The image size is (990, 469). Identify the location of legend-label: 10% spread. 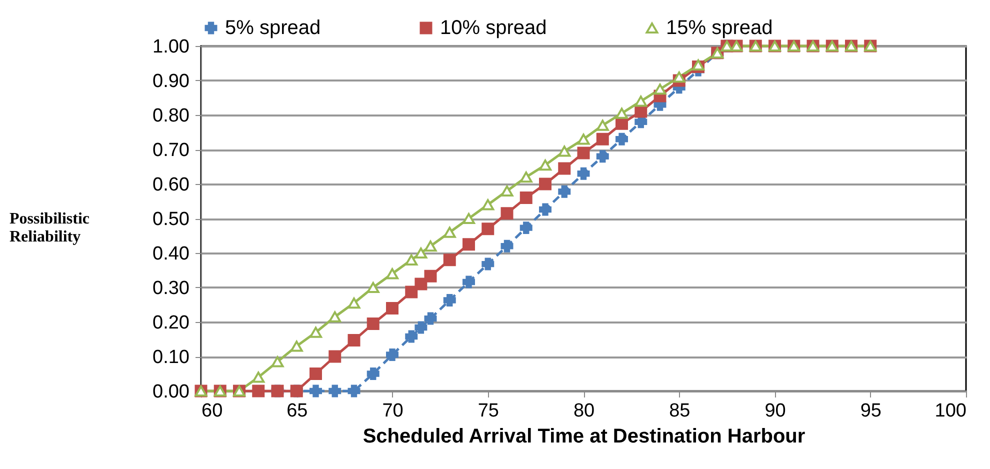
(493, 28).